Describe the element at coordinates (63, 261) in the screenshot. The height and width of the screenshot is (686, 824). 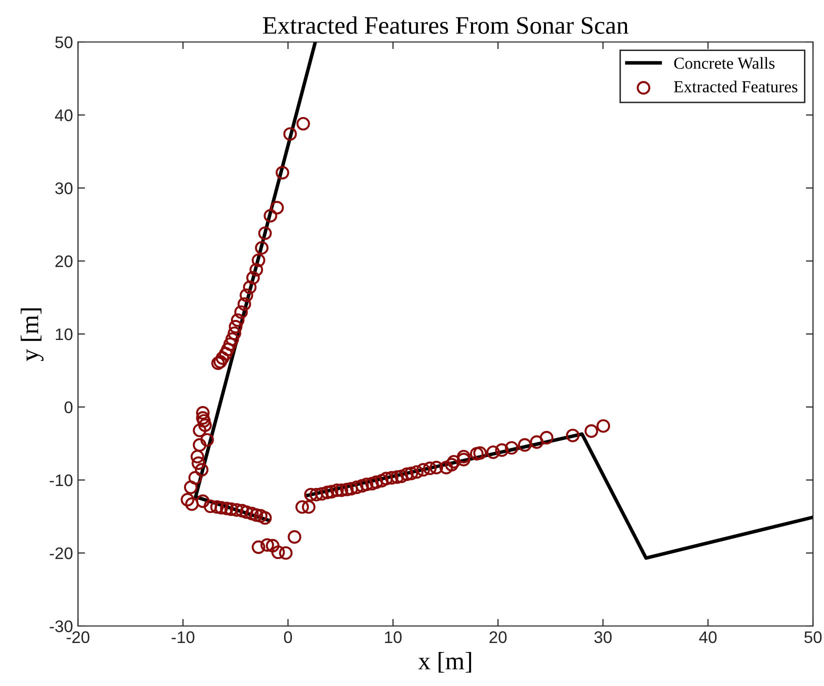
I see `y-tick-label: 20` at that location.